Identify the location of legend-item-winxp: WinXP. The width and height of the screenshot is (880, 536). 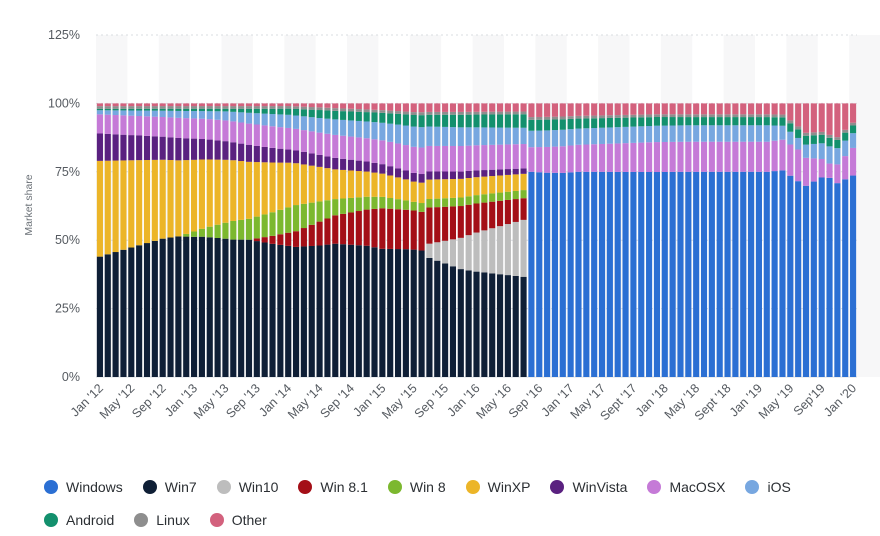
(497, 487).